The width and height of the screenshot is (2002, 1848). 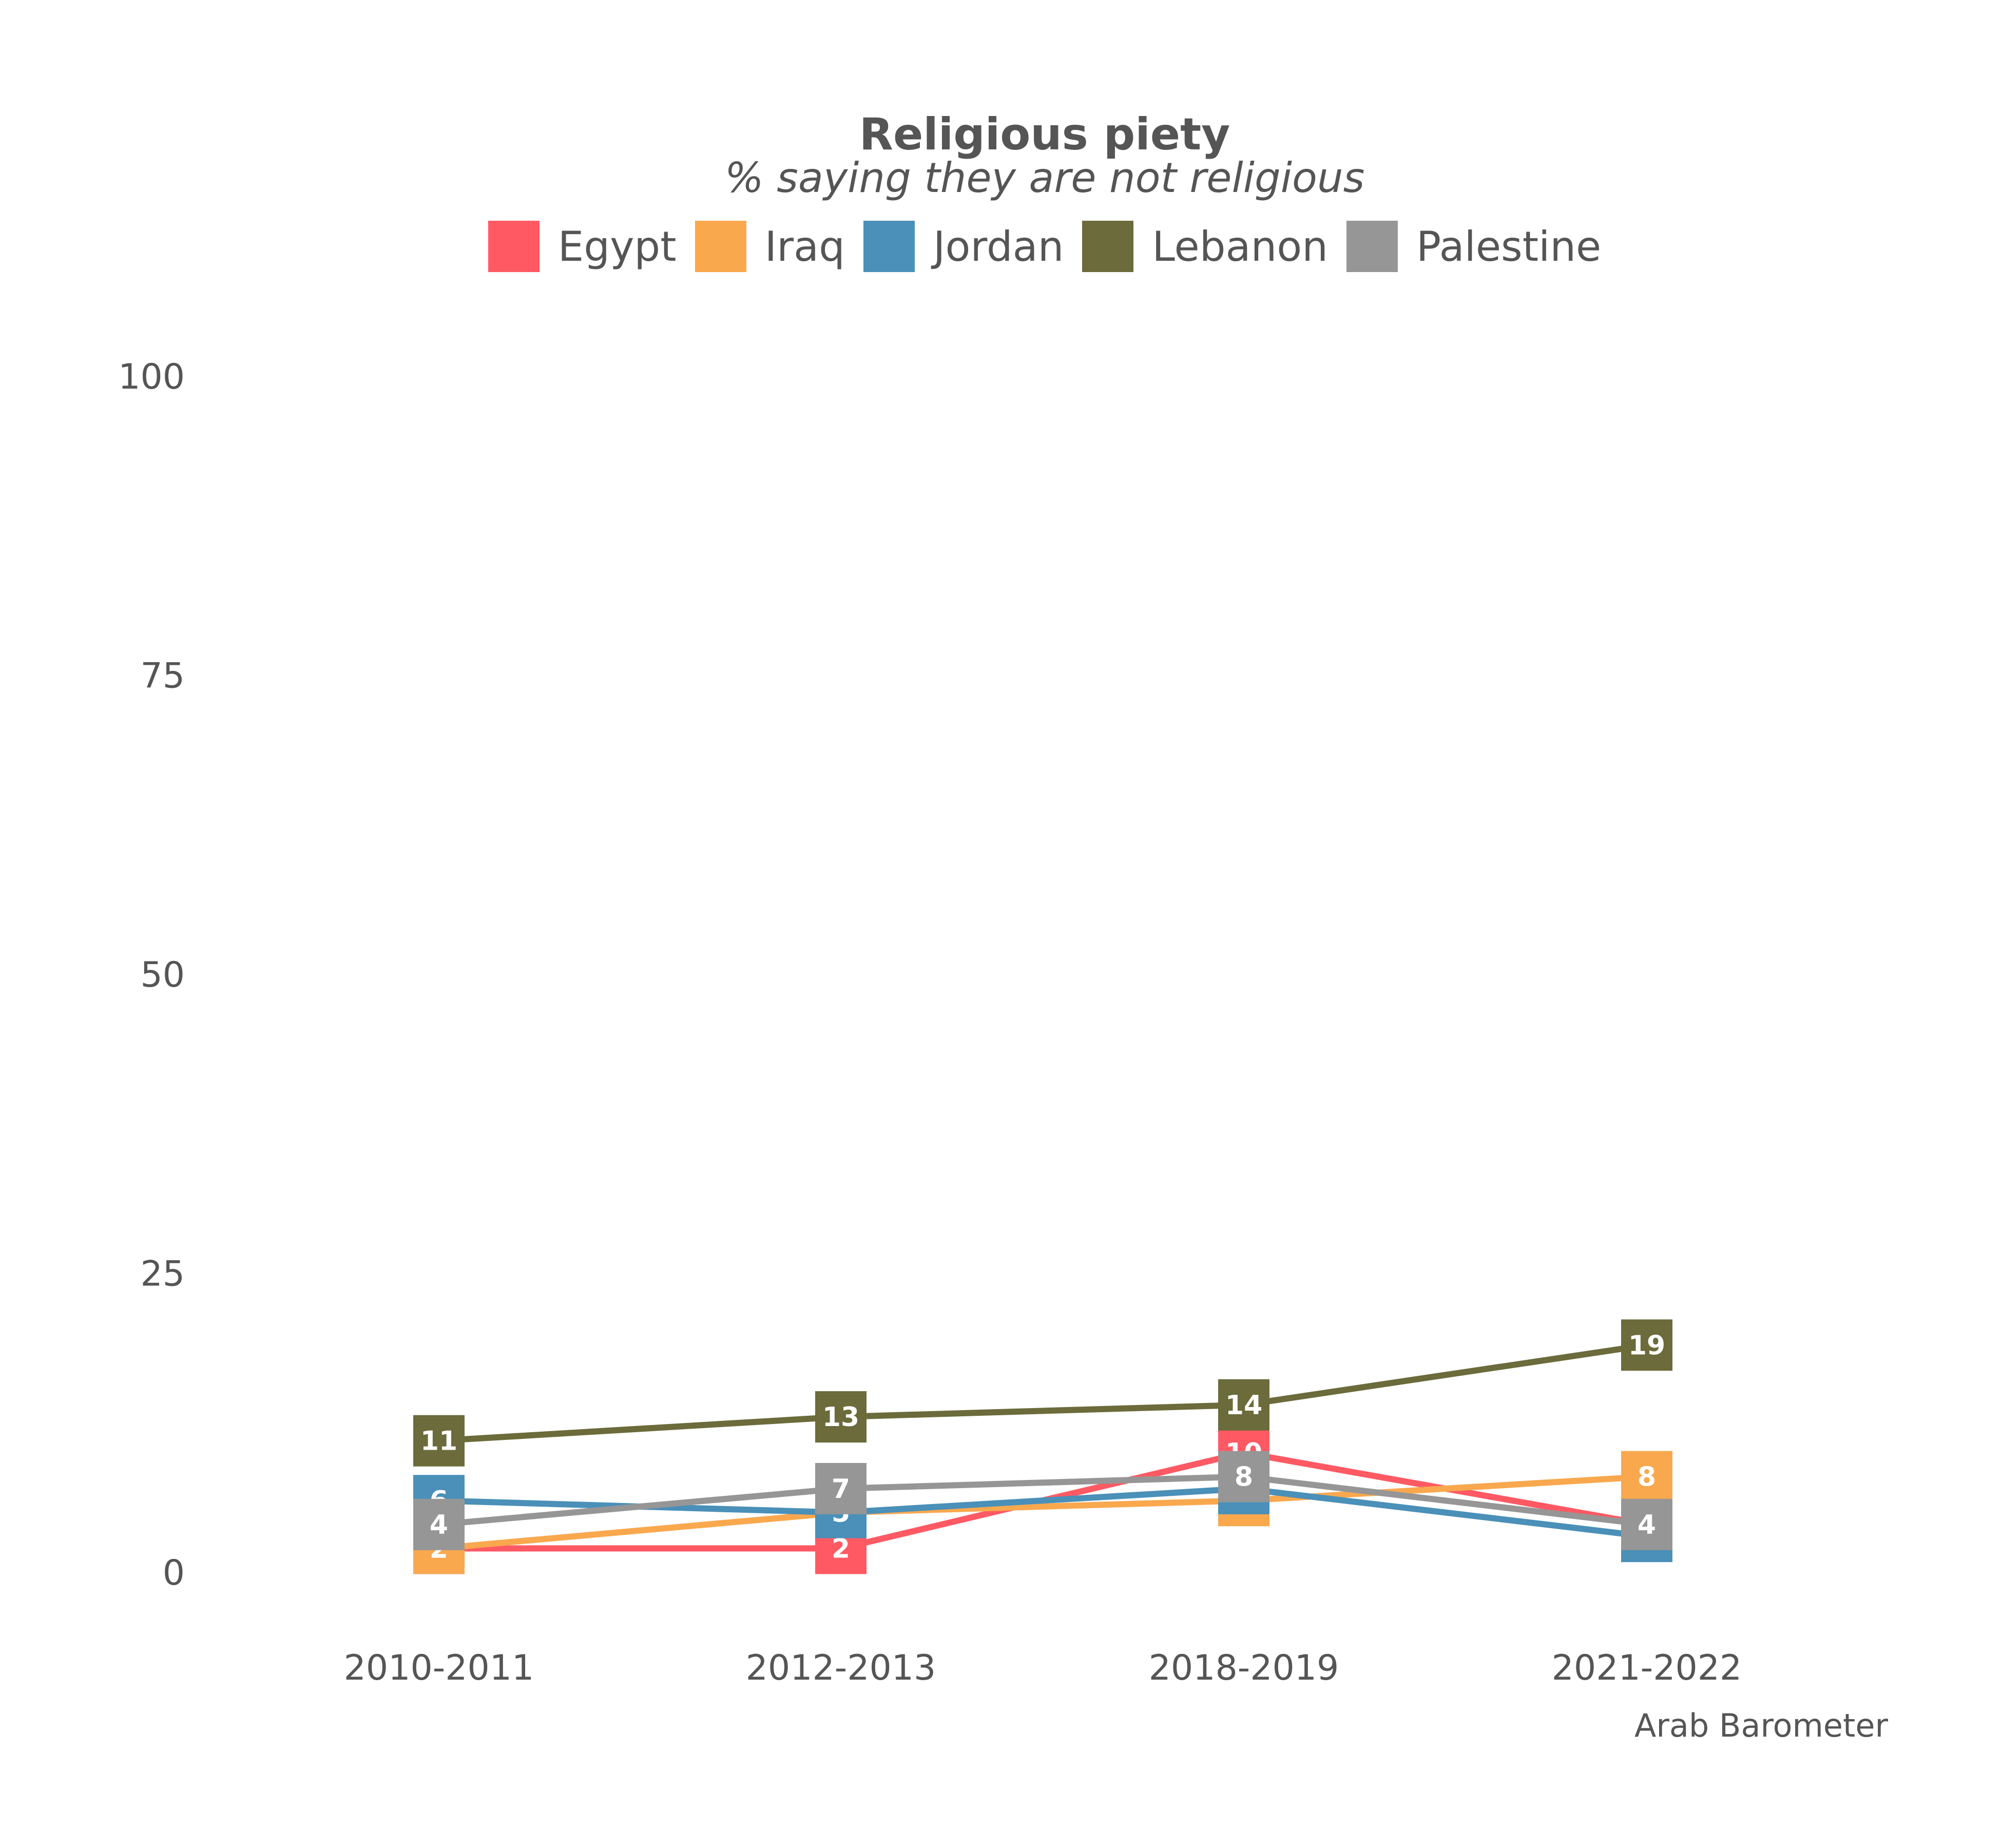 I want to click on data-label: 14, so click(x=1243, y=1405).